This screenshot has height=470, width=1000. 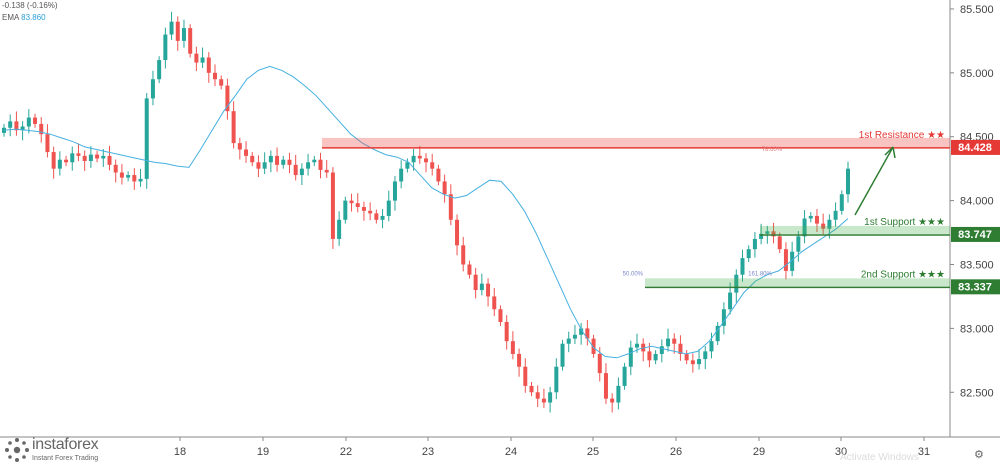 What do you see at coordinates (975, 148) in the screenshot?
I see `level-price-label: 84.428` at bounding box center [975, 148].